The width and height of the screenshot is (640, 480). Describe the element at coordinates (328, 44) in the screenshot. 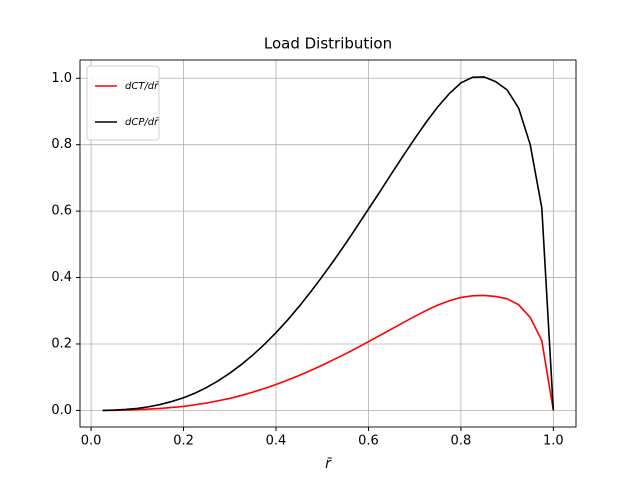

I see `chart-title: Load Distribution` at that location.